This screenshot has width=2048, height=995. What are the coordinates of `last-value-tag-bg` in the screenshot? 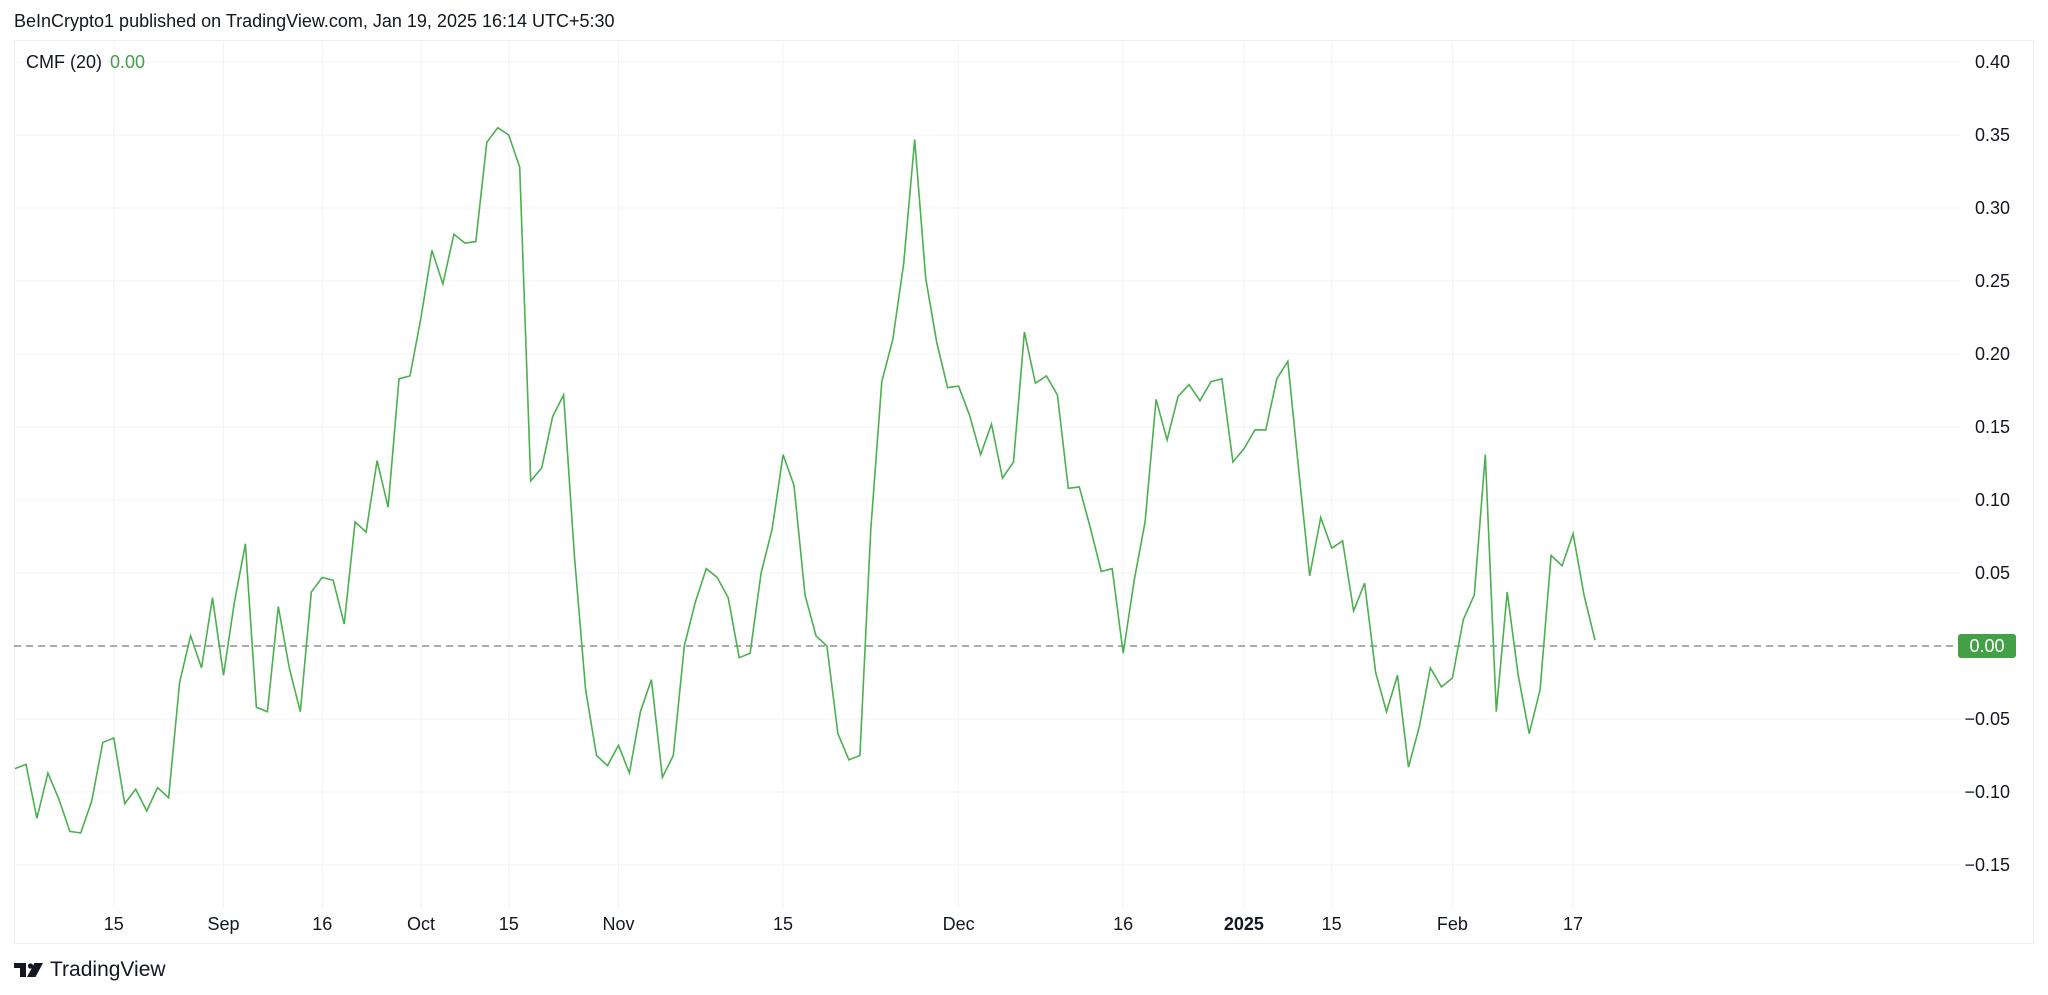 It's located at (1987, 646).